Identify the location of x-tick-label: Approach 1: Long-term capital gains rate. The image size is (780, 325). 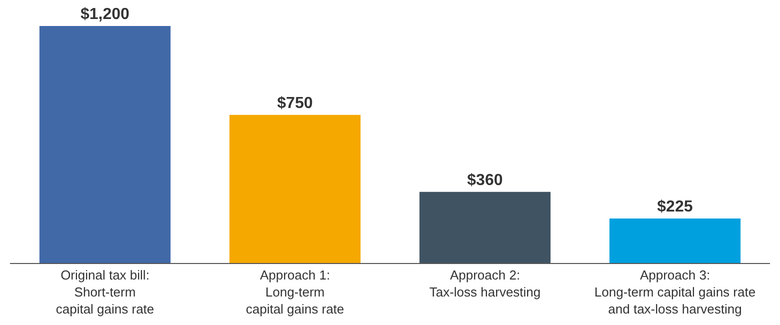
(295, 292).